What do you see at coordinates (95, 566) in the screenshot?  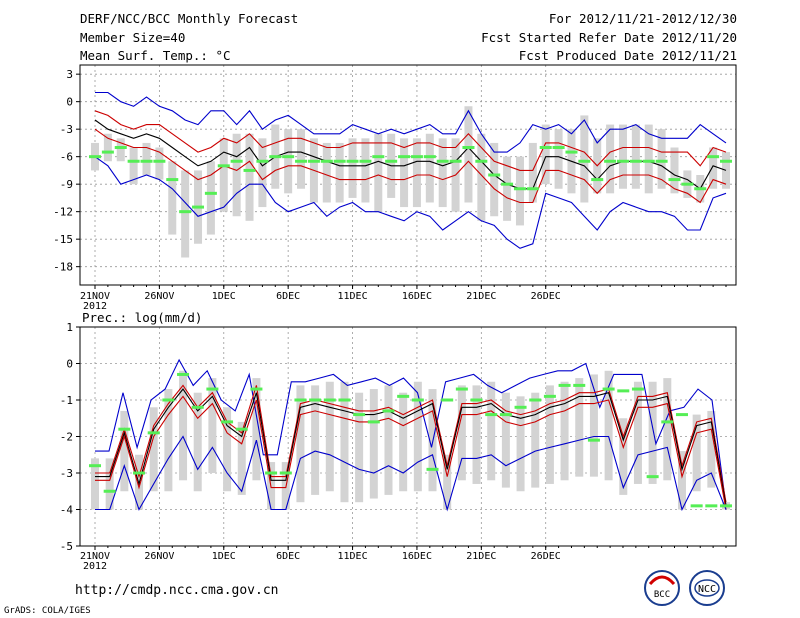 I see `precipitation-year-label: 2012` at bounding box center [95, 566].